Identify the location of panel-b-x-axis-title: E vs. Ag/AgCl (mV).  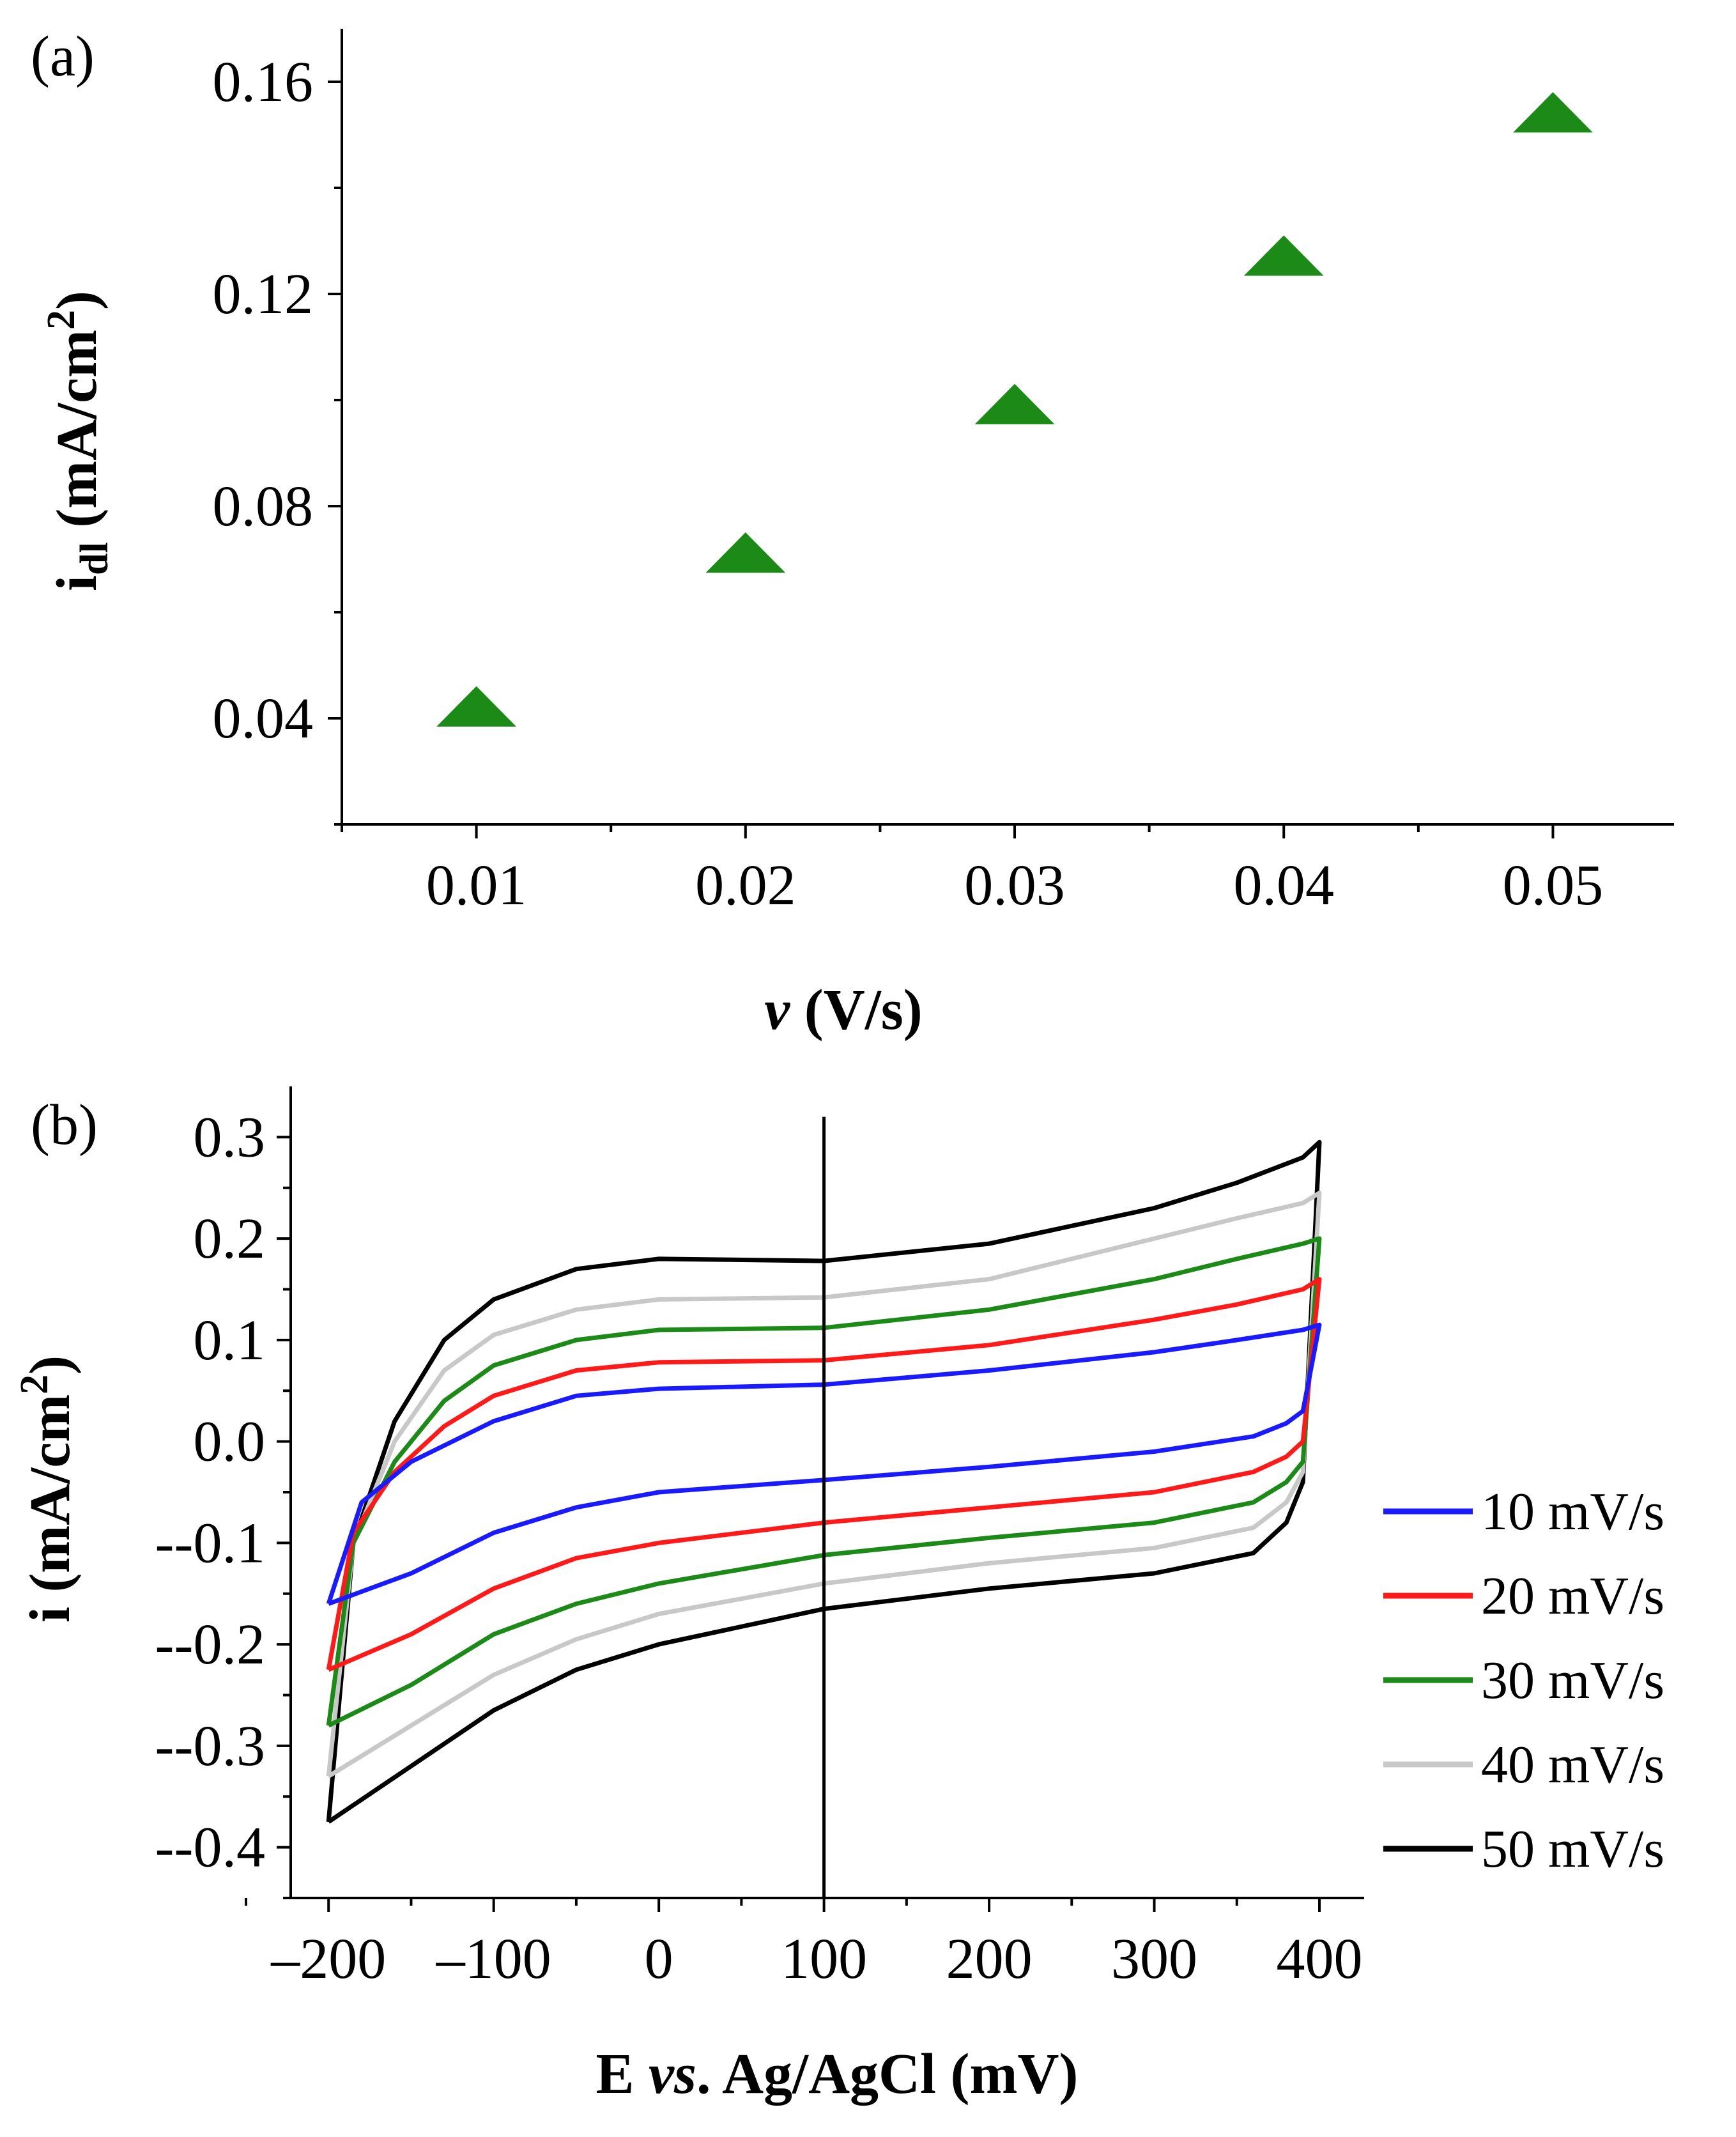
(837, 2074).